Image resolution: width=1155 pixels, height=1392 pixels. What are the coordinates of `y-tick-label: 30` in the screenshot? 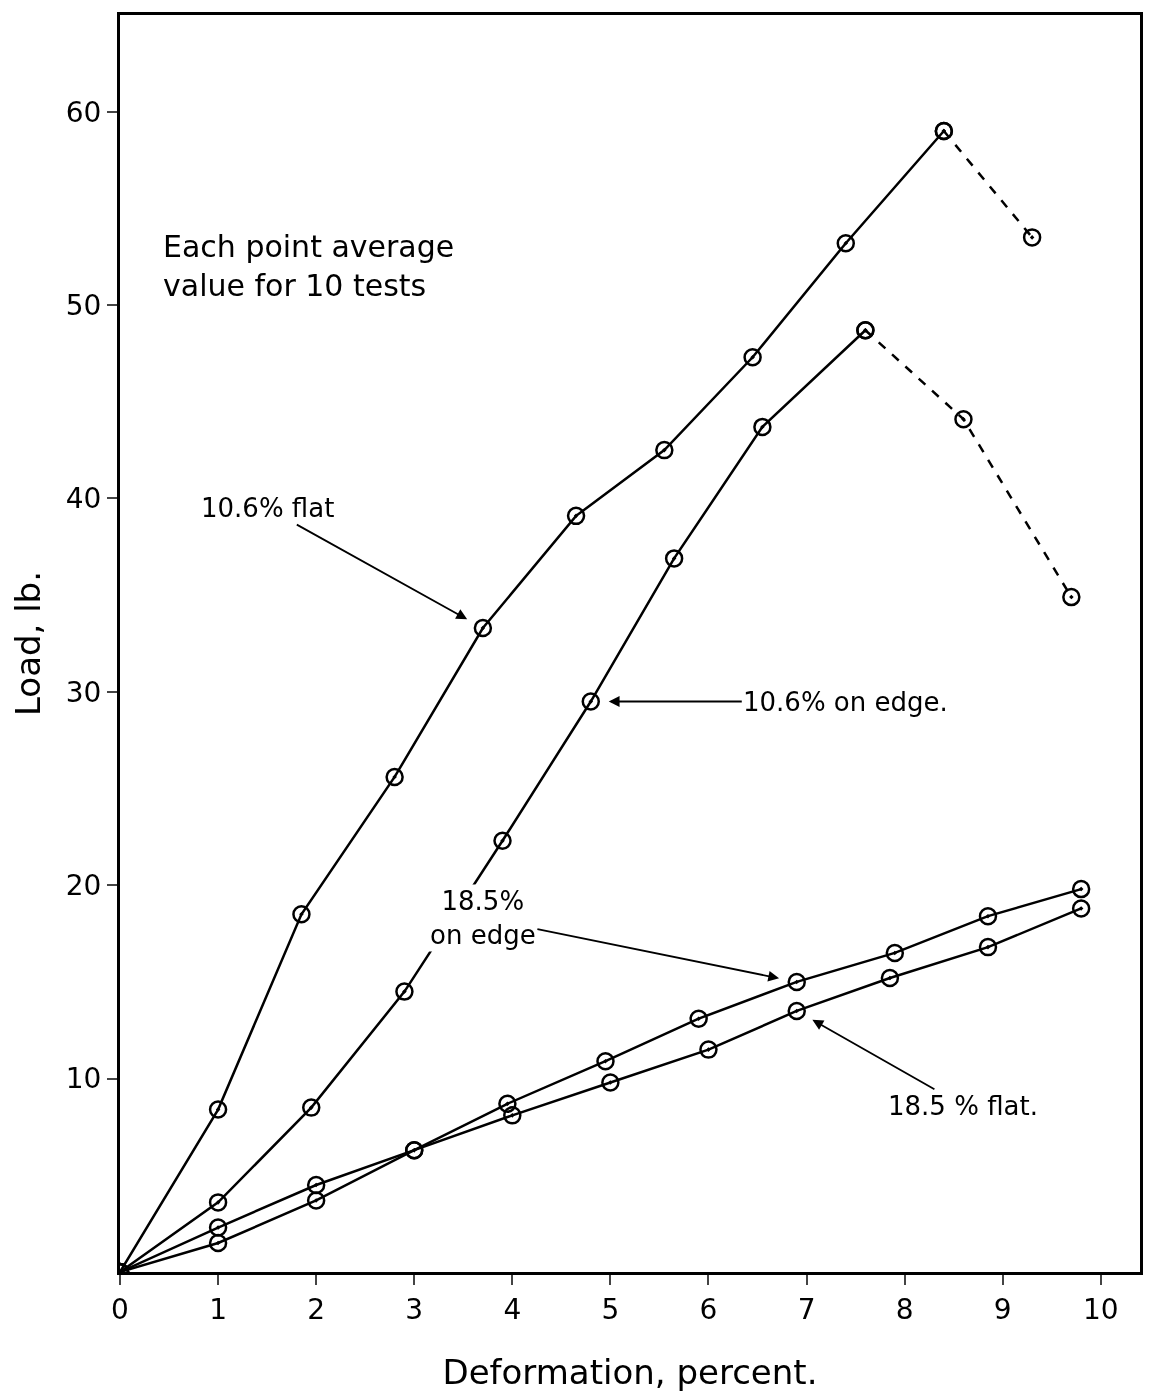 It's located at (83, 692).